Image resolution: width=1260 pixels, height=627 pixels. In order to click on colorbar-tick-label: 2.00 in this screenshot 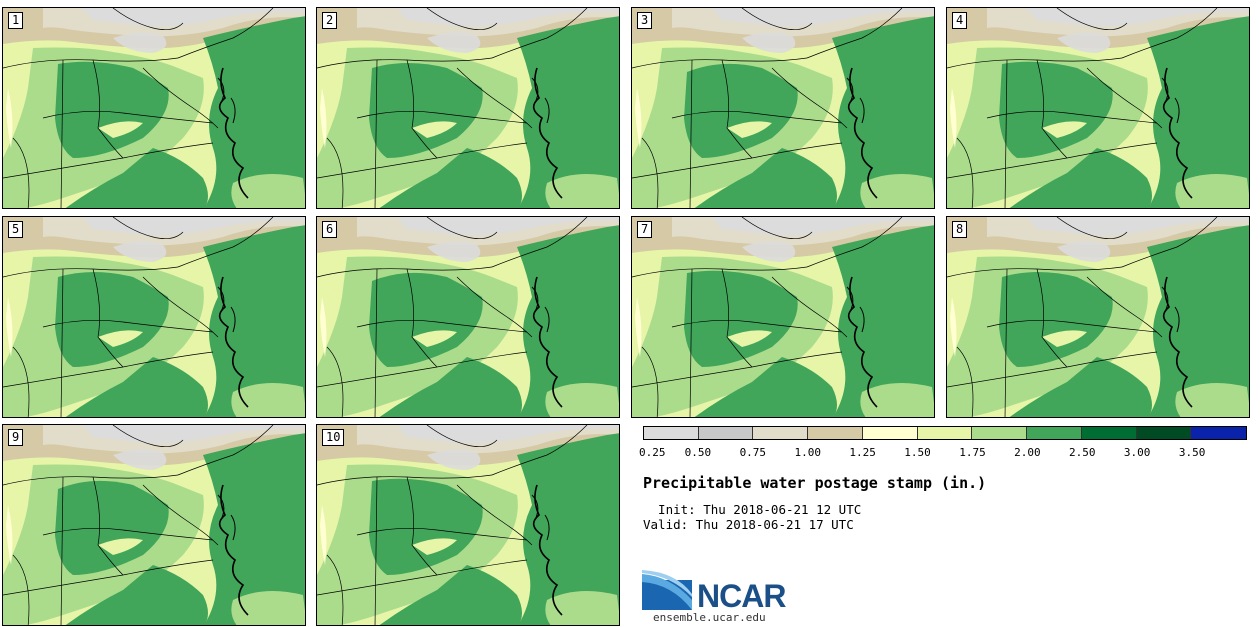, I will do `click(1027, 452)`.